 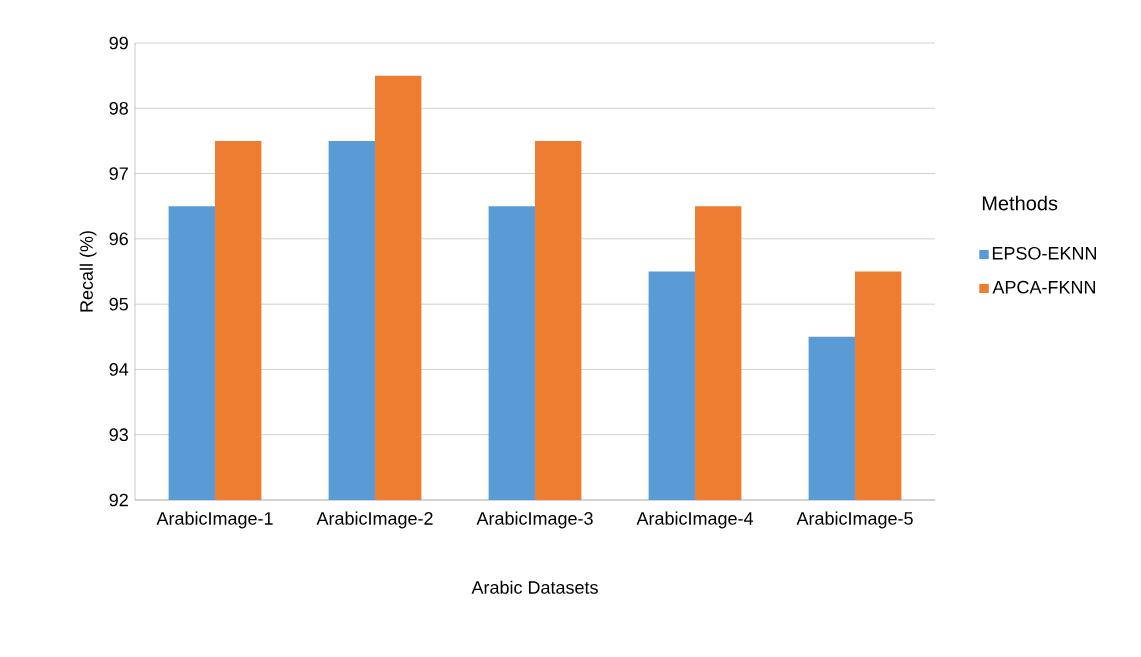 I want to click on y-tick-label: 92, so click(x=118, y=500).